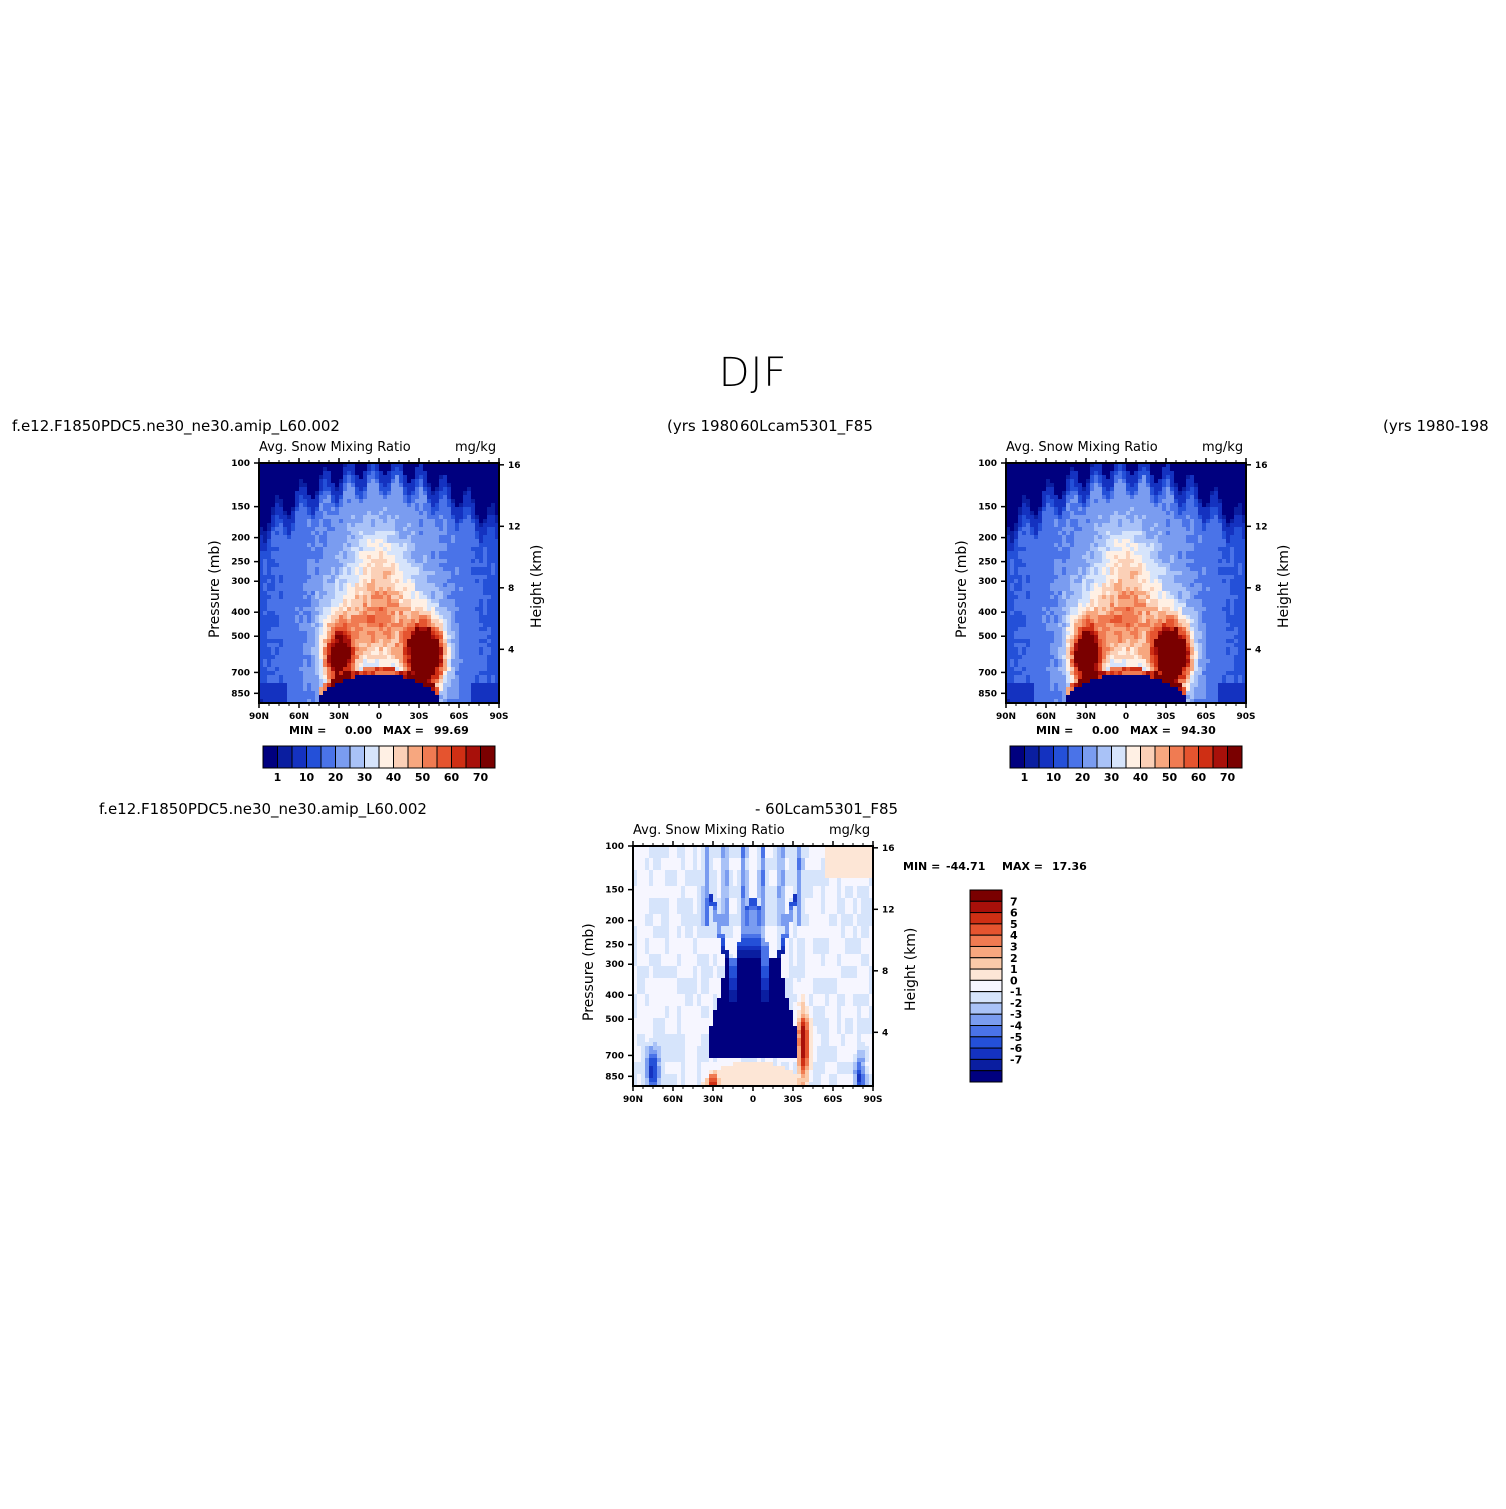 The image size is (1506, 1509). What do you see at coordinates (1436, 426) in the screenshot?
I see `years-label-top-right: (yrs 1980-198` at bounding box center [1436, 426].